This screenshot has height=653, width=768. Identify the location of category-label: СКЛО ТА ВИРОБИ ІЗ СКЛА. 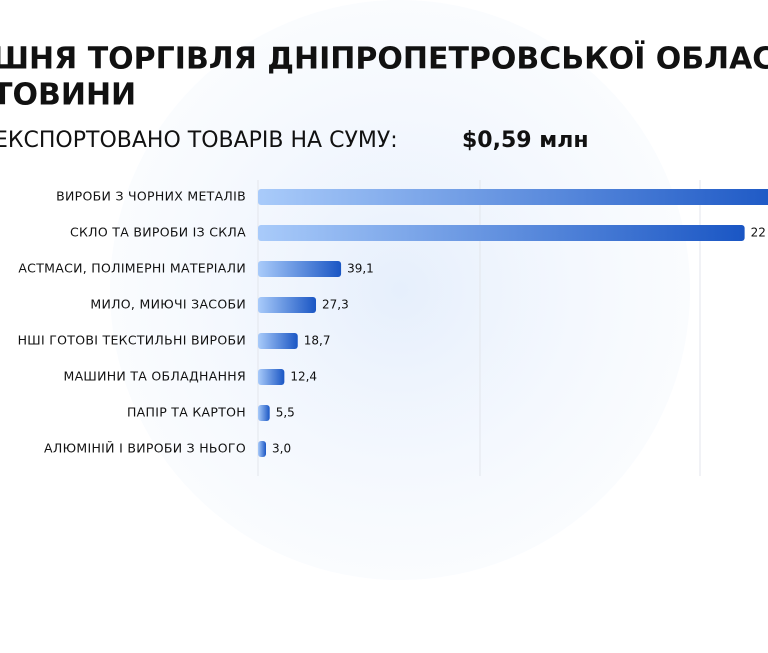
(158, 232).